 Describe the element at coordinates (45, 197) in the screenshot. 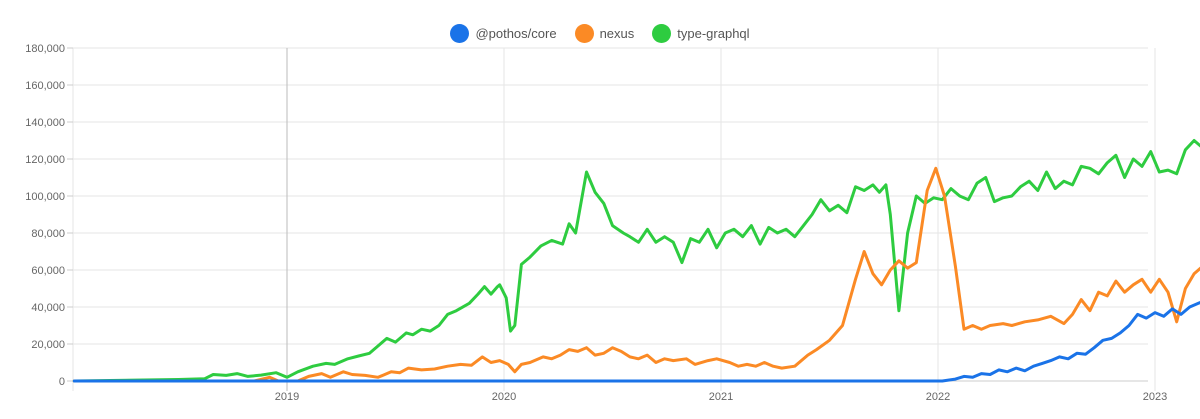

I see `y-tick-label: 100,000` at that location.